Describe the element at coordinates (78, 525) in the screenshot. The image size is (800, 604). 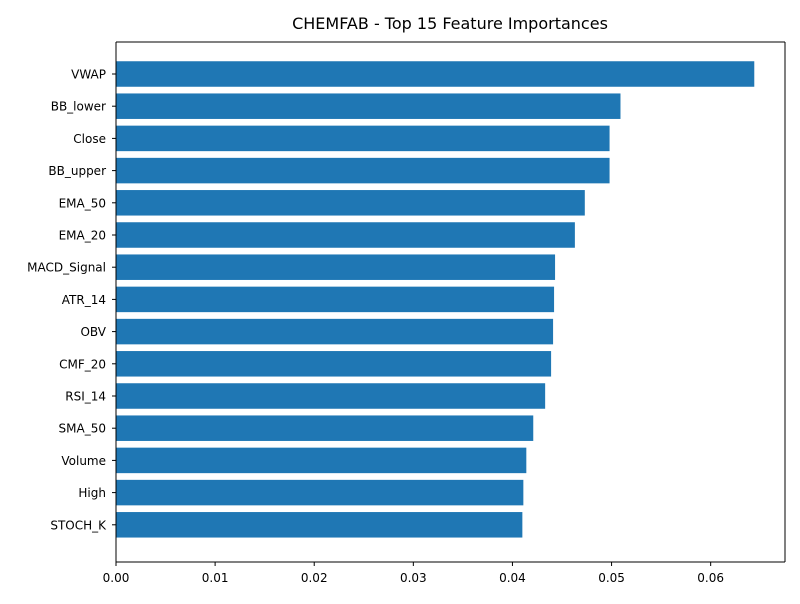
I see `y-tick-label: STOCH_K` at that location.